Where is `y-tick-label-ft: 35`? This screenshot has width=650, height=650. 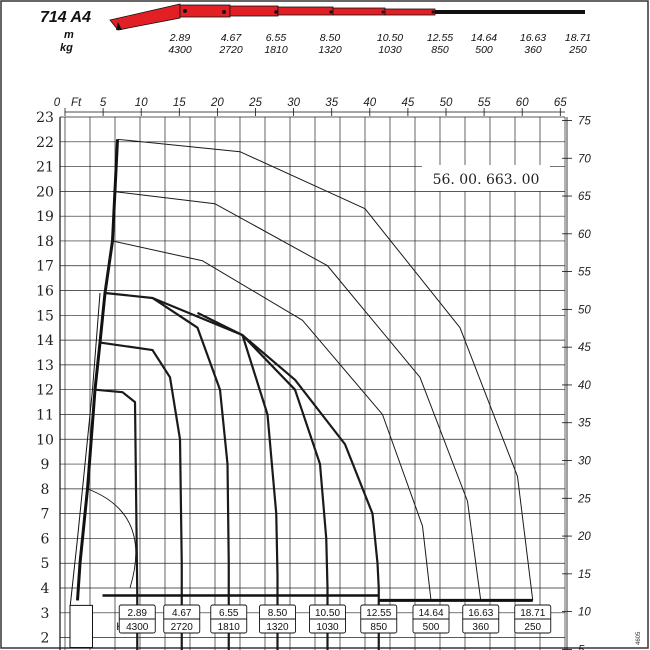 y-tick-label-ft: 35 is located at coordinates (584, 424).